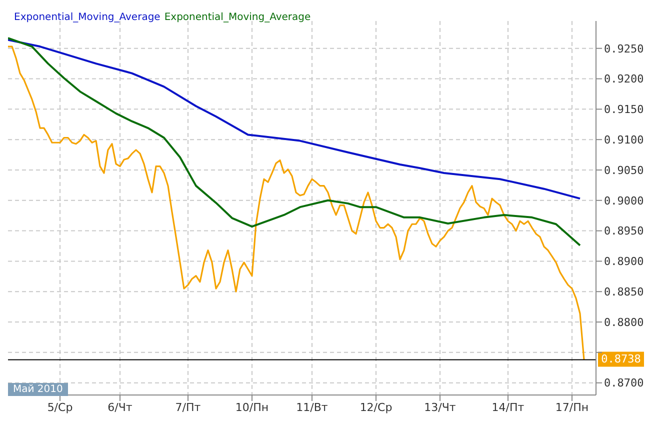 This screenshot has height=427, width=648. What do you see at coordinates (252, 407) in the screenshot?
I see `x-tick-label: 10/Пн` at bounding box center [252, 407].